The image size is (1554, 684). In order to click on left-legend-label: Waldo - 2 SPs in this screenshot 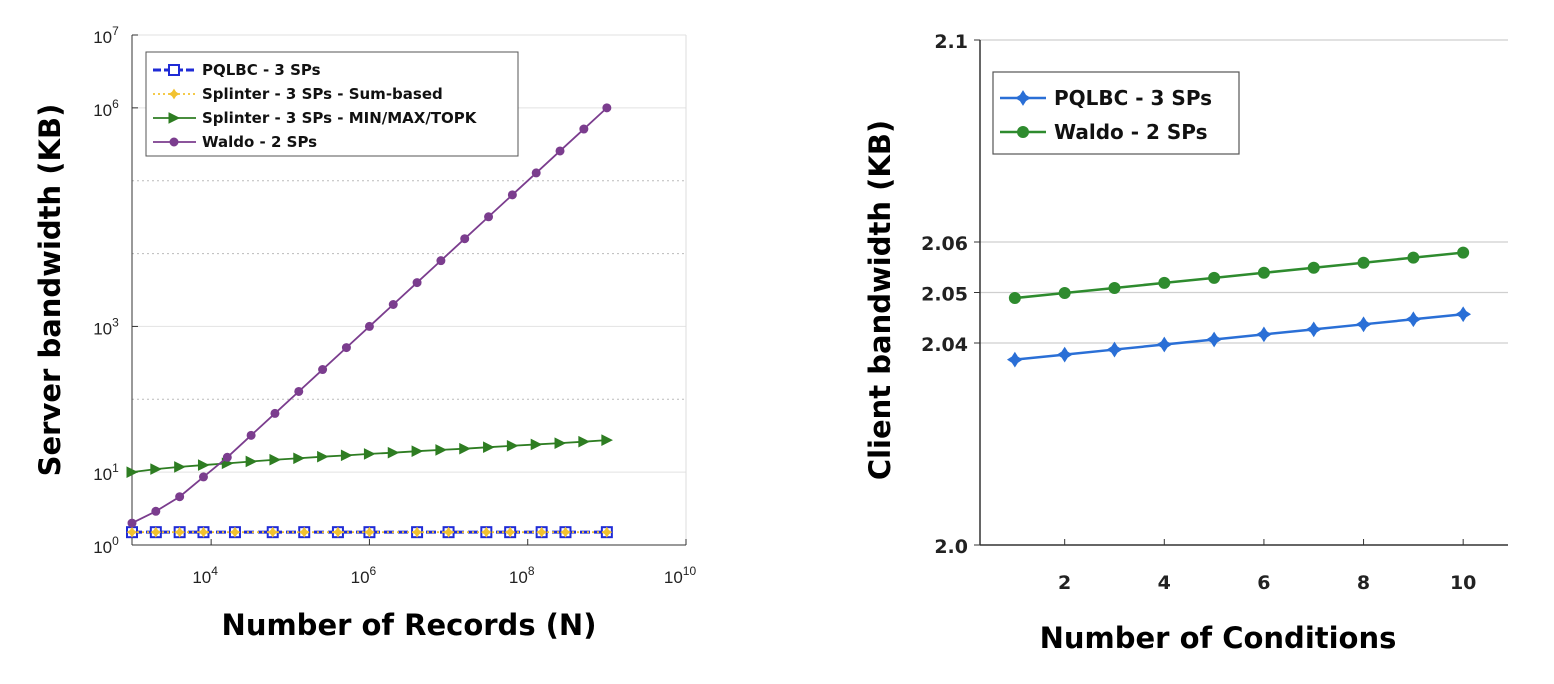, I will do `click(259, 142)`.